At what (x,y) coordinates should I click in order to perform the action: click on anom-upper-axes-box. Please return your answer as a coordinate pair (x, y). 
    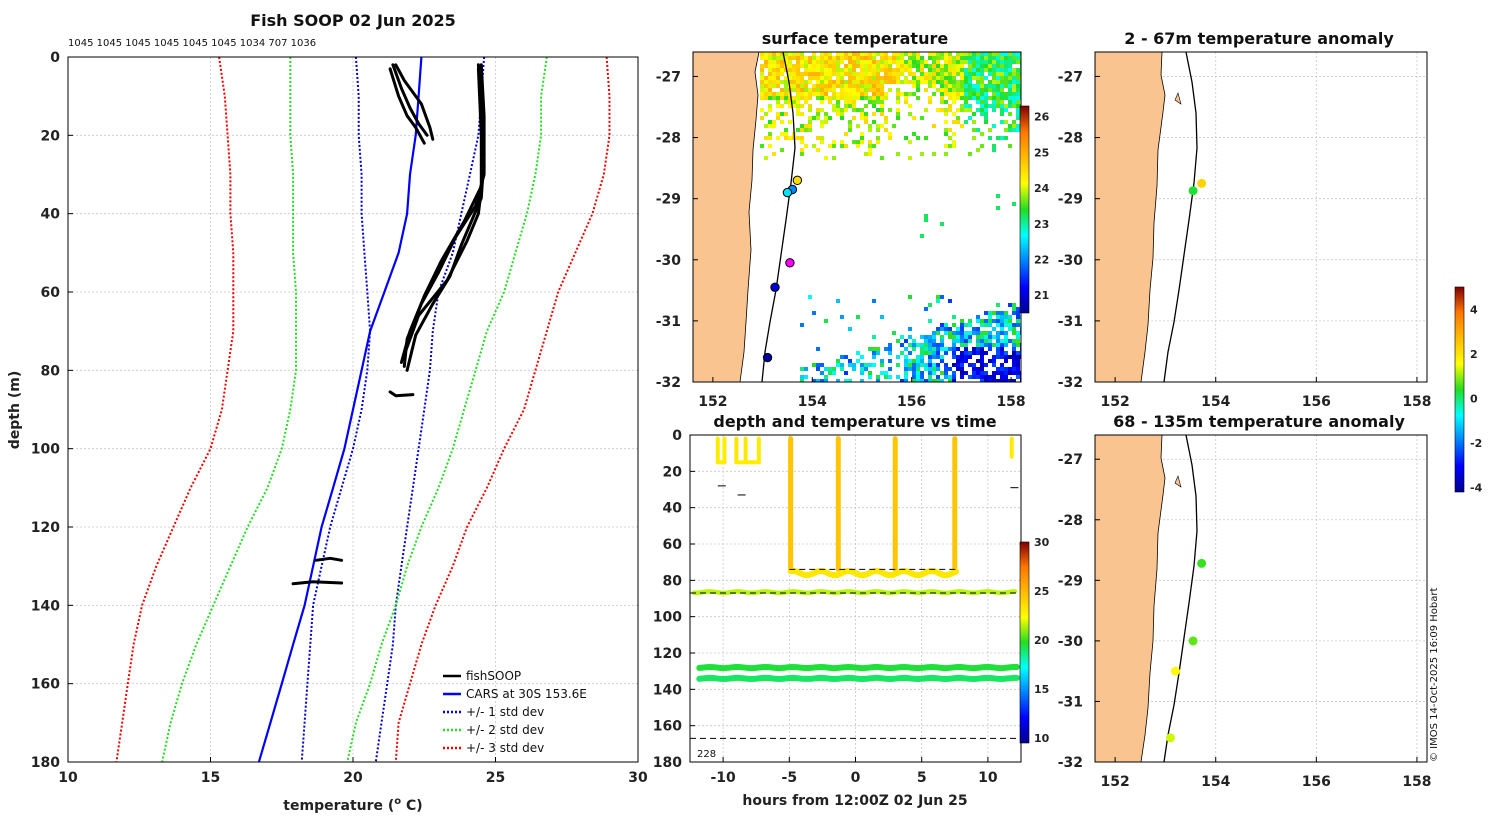
    Looking at the image, I should click on (1261, 217).